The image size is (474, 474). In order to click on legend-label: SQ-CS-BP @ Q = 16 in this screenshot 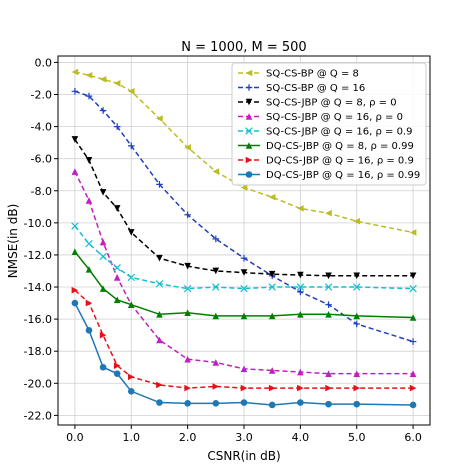, I will do `click(315, 88)`.